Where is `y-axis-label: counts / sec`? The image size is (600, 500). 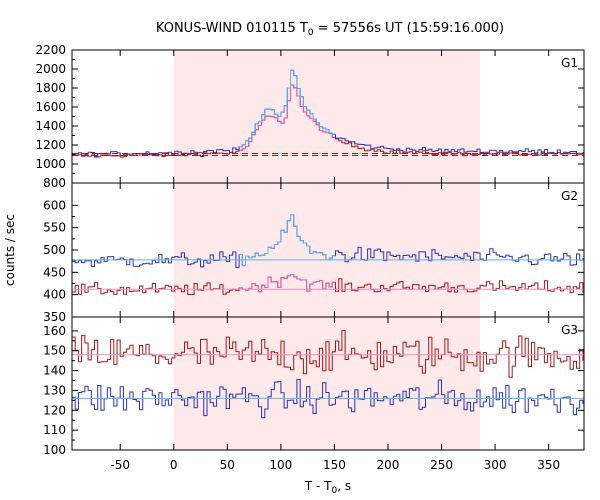
y-axis-label: counts / sec is located at coordinates (10, 250).